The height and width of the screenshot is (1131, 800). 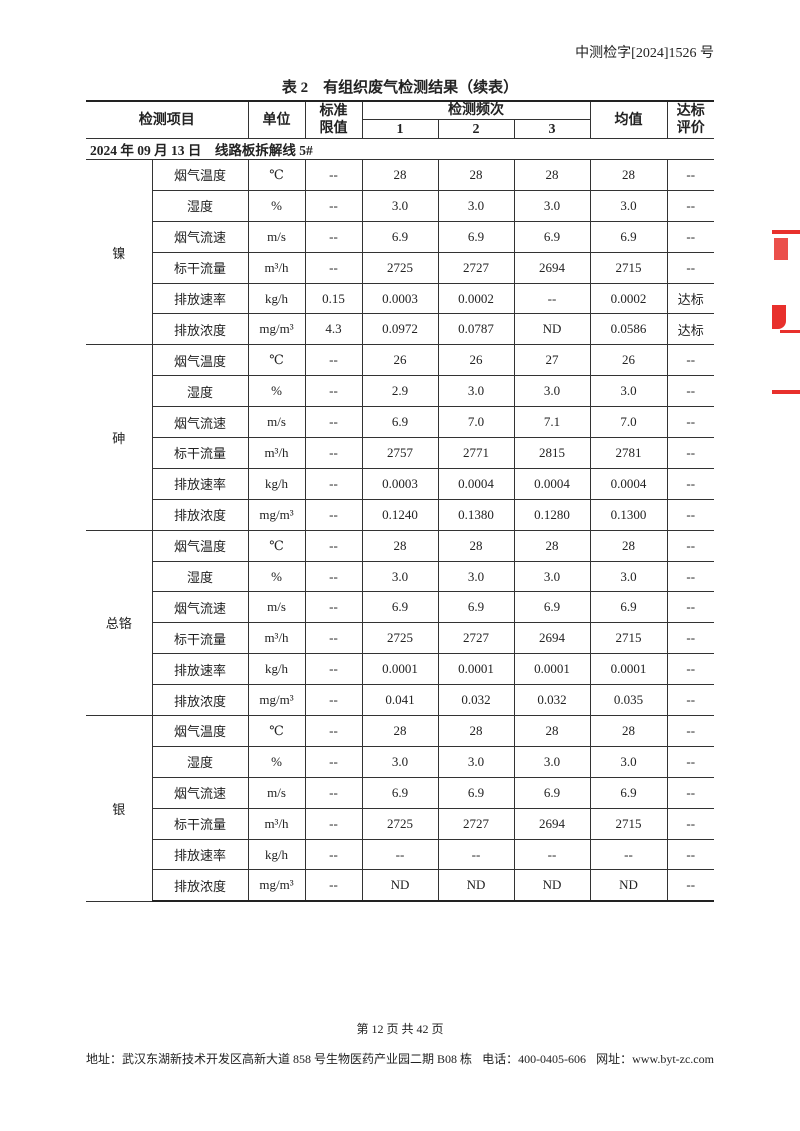 What do you see at coordinates (119, 623) in the screenshot?
I see `pollutant-name: 总铬` at bounding box center [119, 623].